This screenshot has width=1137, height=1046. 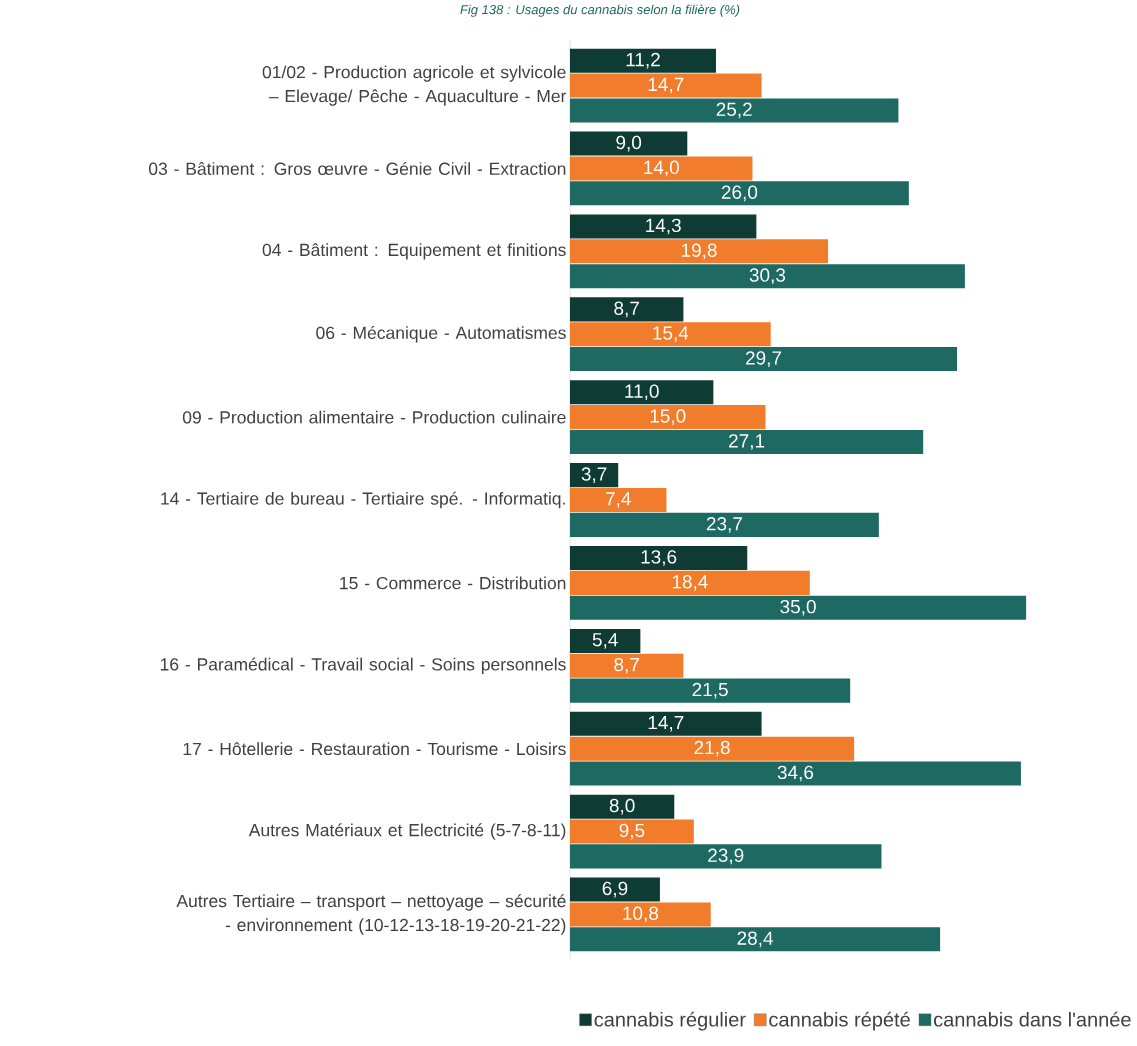 I want to click on data-label: 13,6, so click(x=659, y=558).